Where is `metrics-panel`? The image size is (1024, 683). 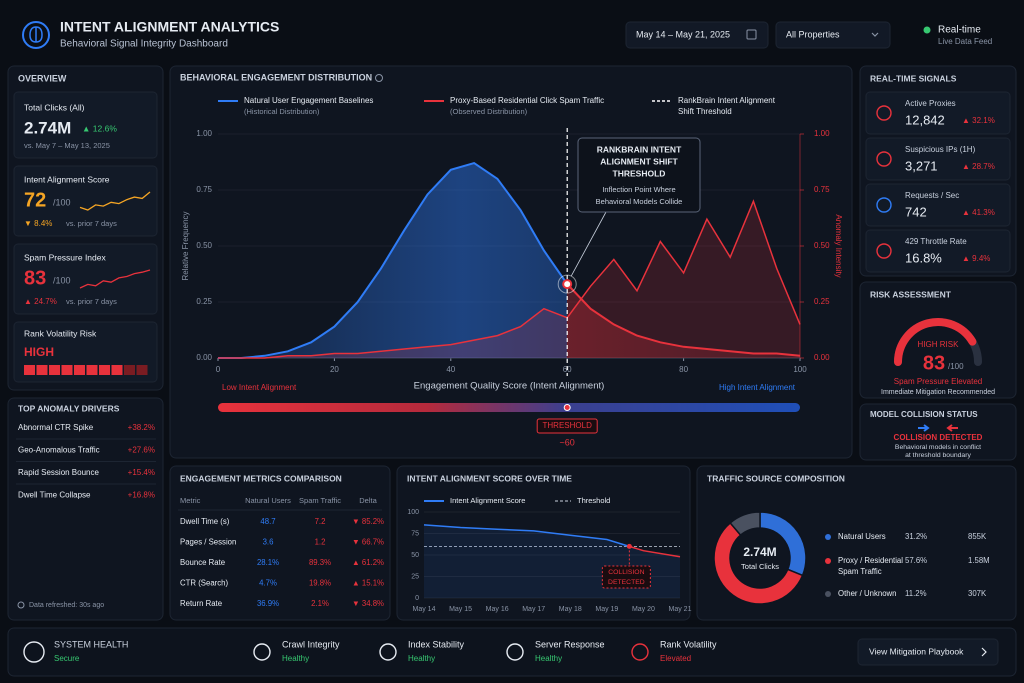 metrics-panel is located at coordinates (280, 543).